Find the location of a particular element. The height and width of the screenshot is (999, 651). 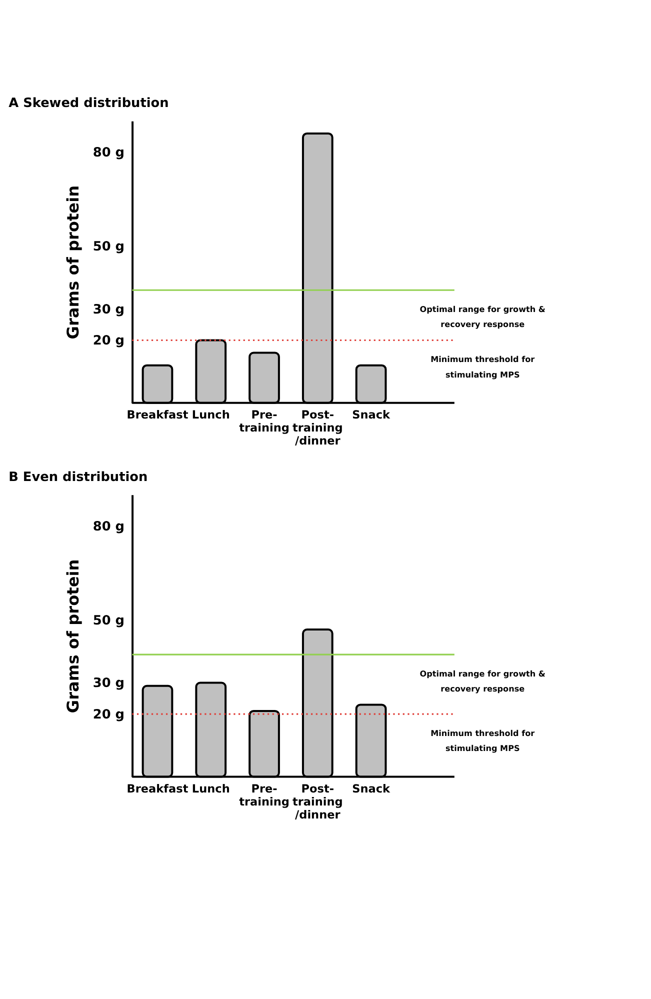

chart-title: A Skewed distribution is located at coordinates (88, 104).